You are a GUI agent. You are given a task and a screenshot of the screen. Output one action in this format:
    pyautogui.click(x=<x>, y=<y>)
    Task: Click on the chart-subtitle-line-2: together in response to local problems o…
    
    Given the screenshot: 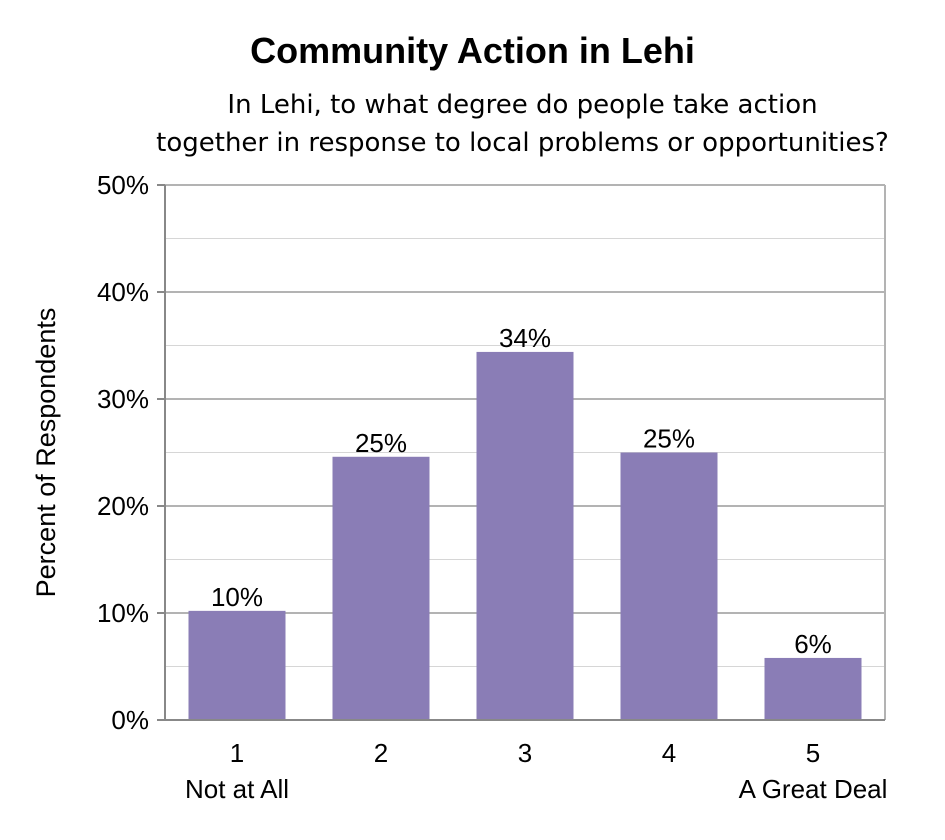 What is the action you would take?
    pyautogui.click(x=522, y=143)
    